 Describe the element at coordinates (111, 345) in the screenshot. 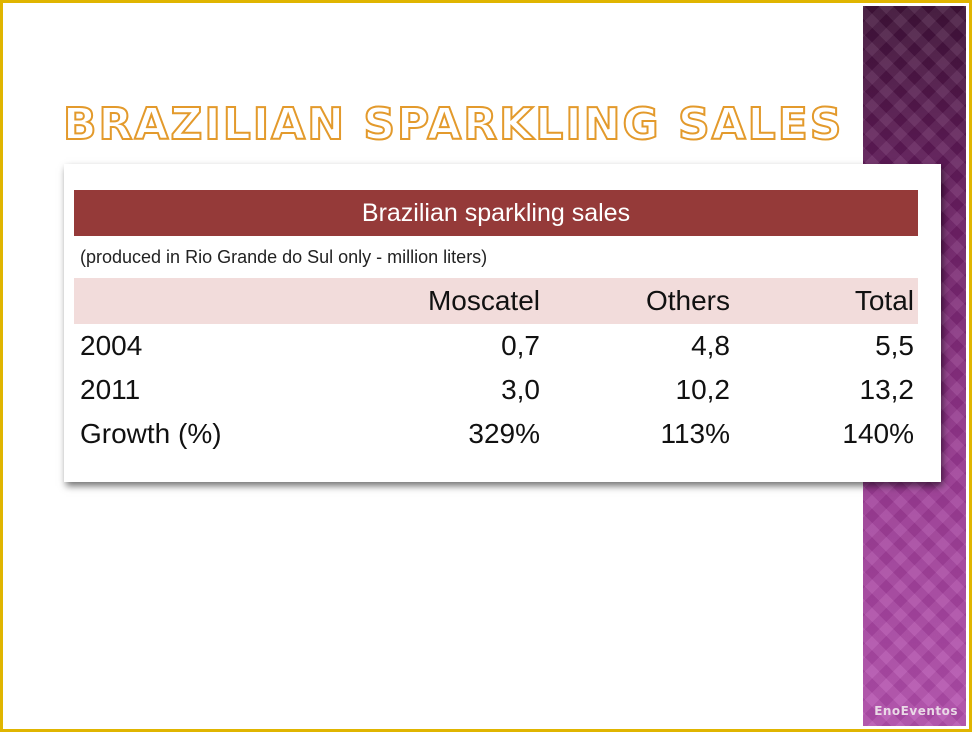

I see `row-label: 2004` at that location.